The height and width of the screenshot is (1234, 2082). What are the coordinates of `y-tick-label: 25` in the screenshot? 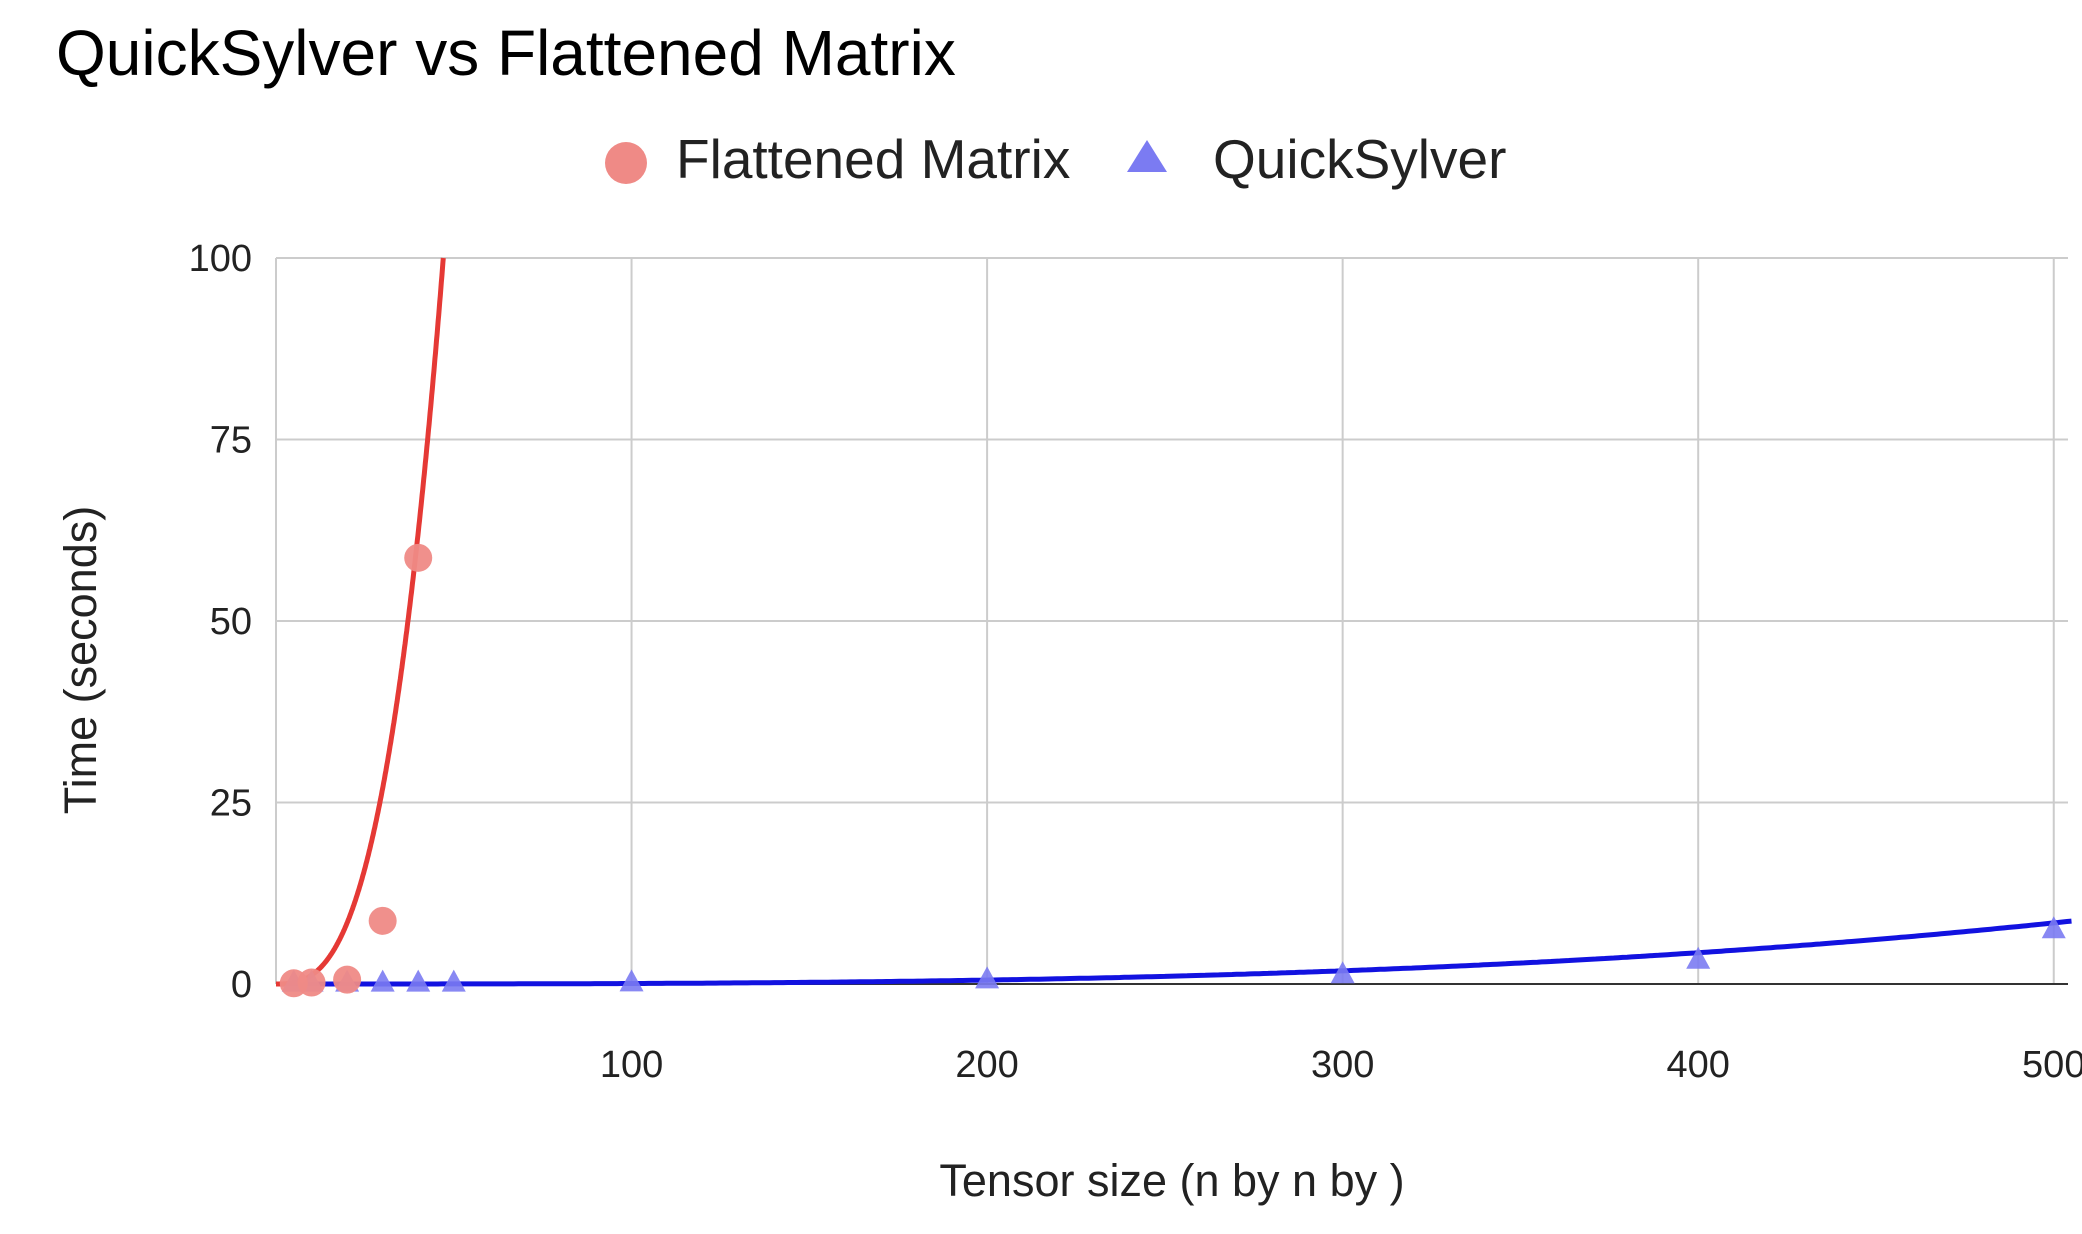 It's located at (231, 804).